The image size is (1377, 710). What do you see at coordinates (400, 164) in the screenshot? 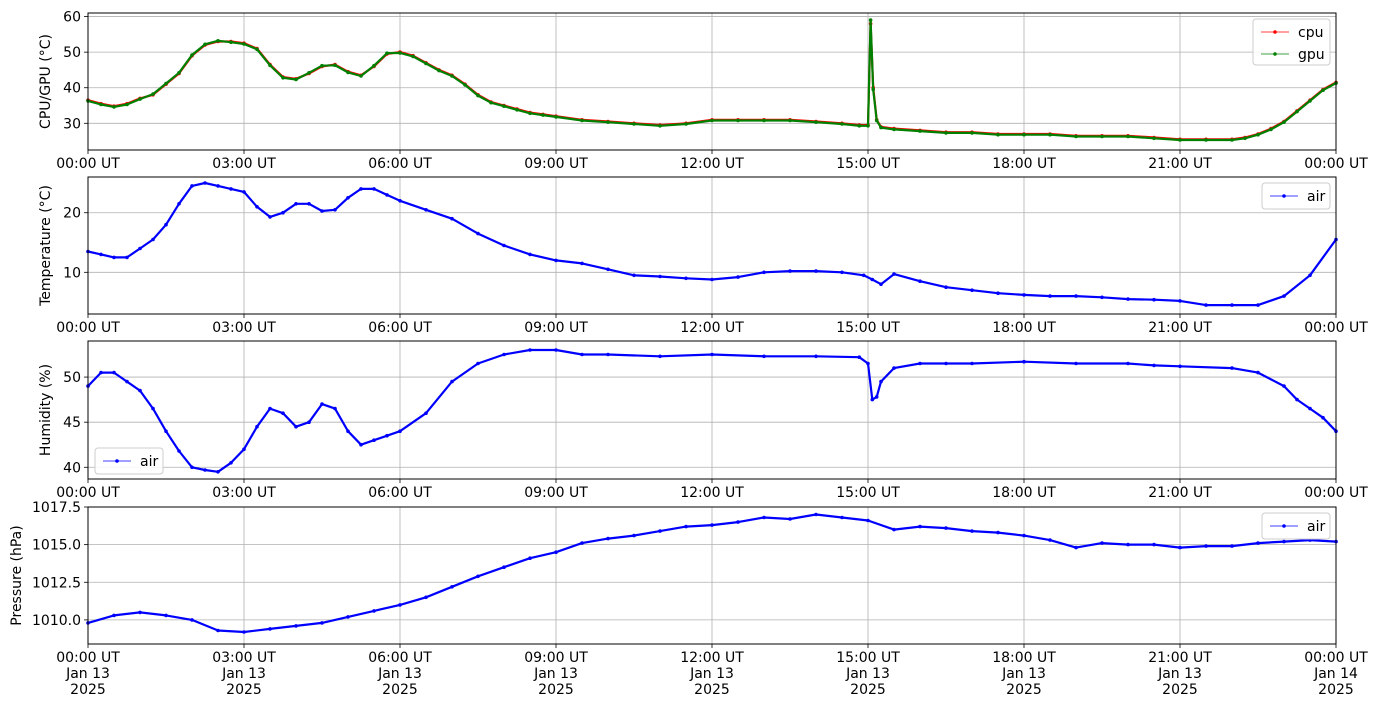
I see `x-tick-label: 06:00 UT` at bounding box center [400, 164].